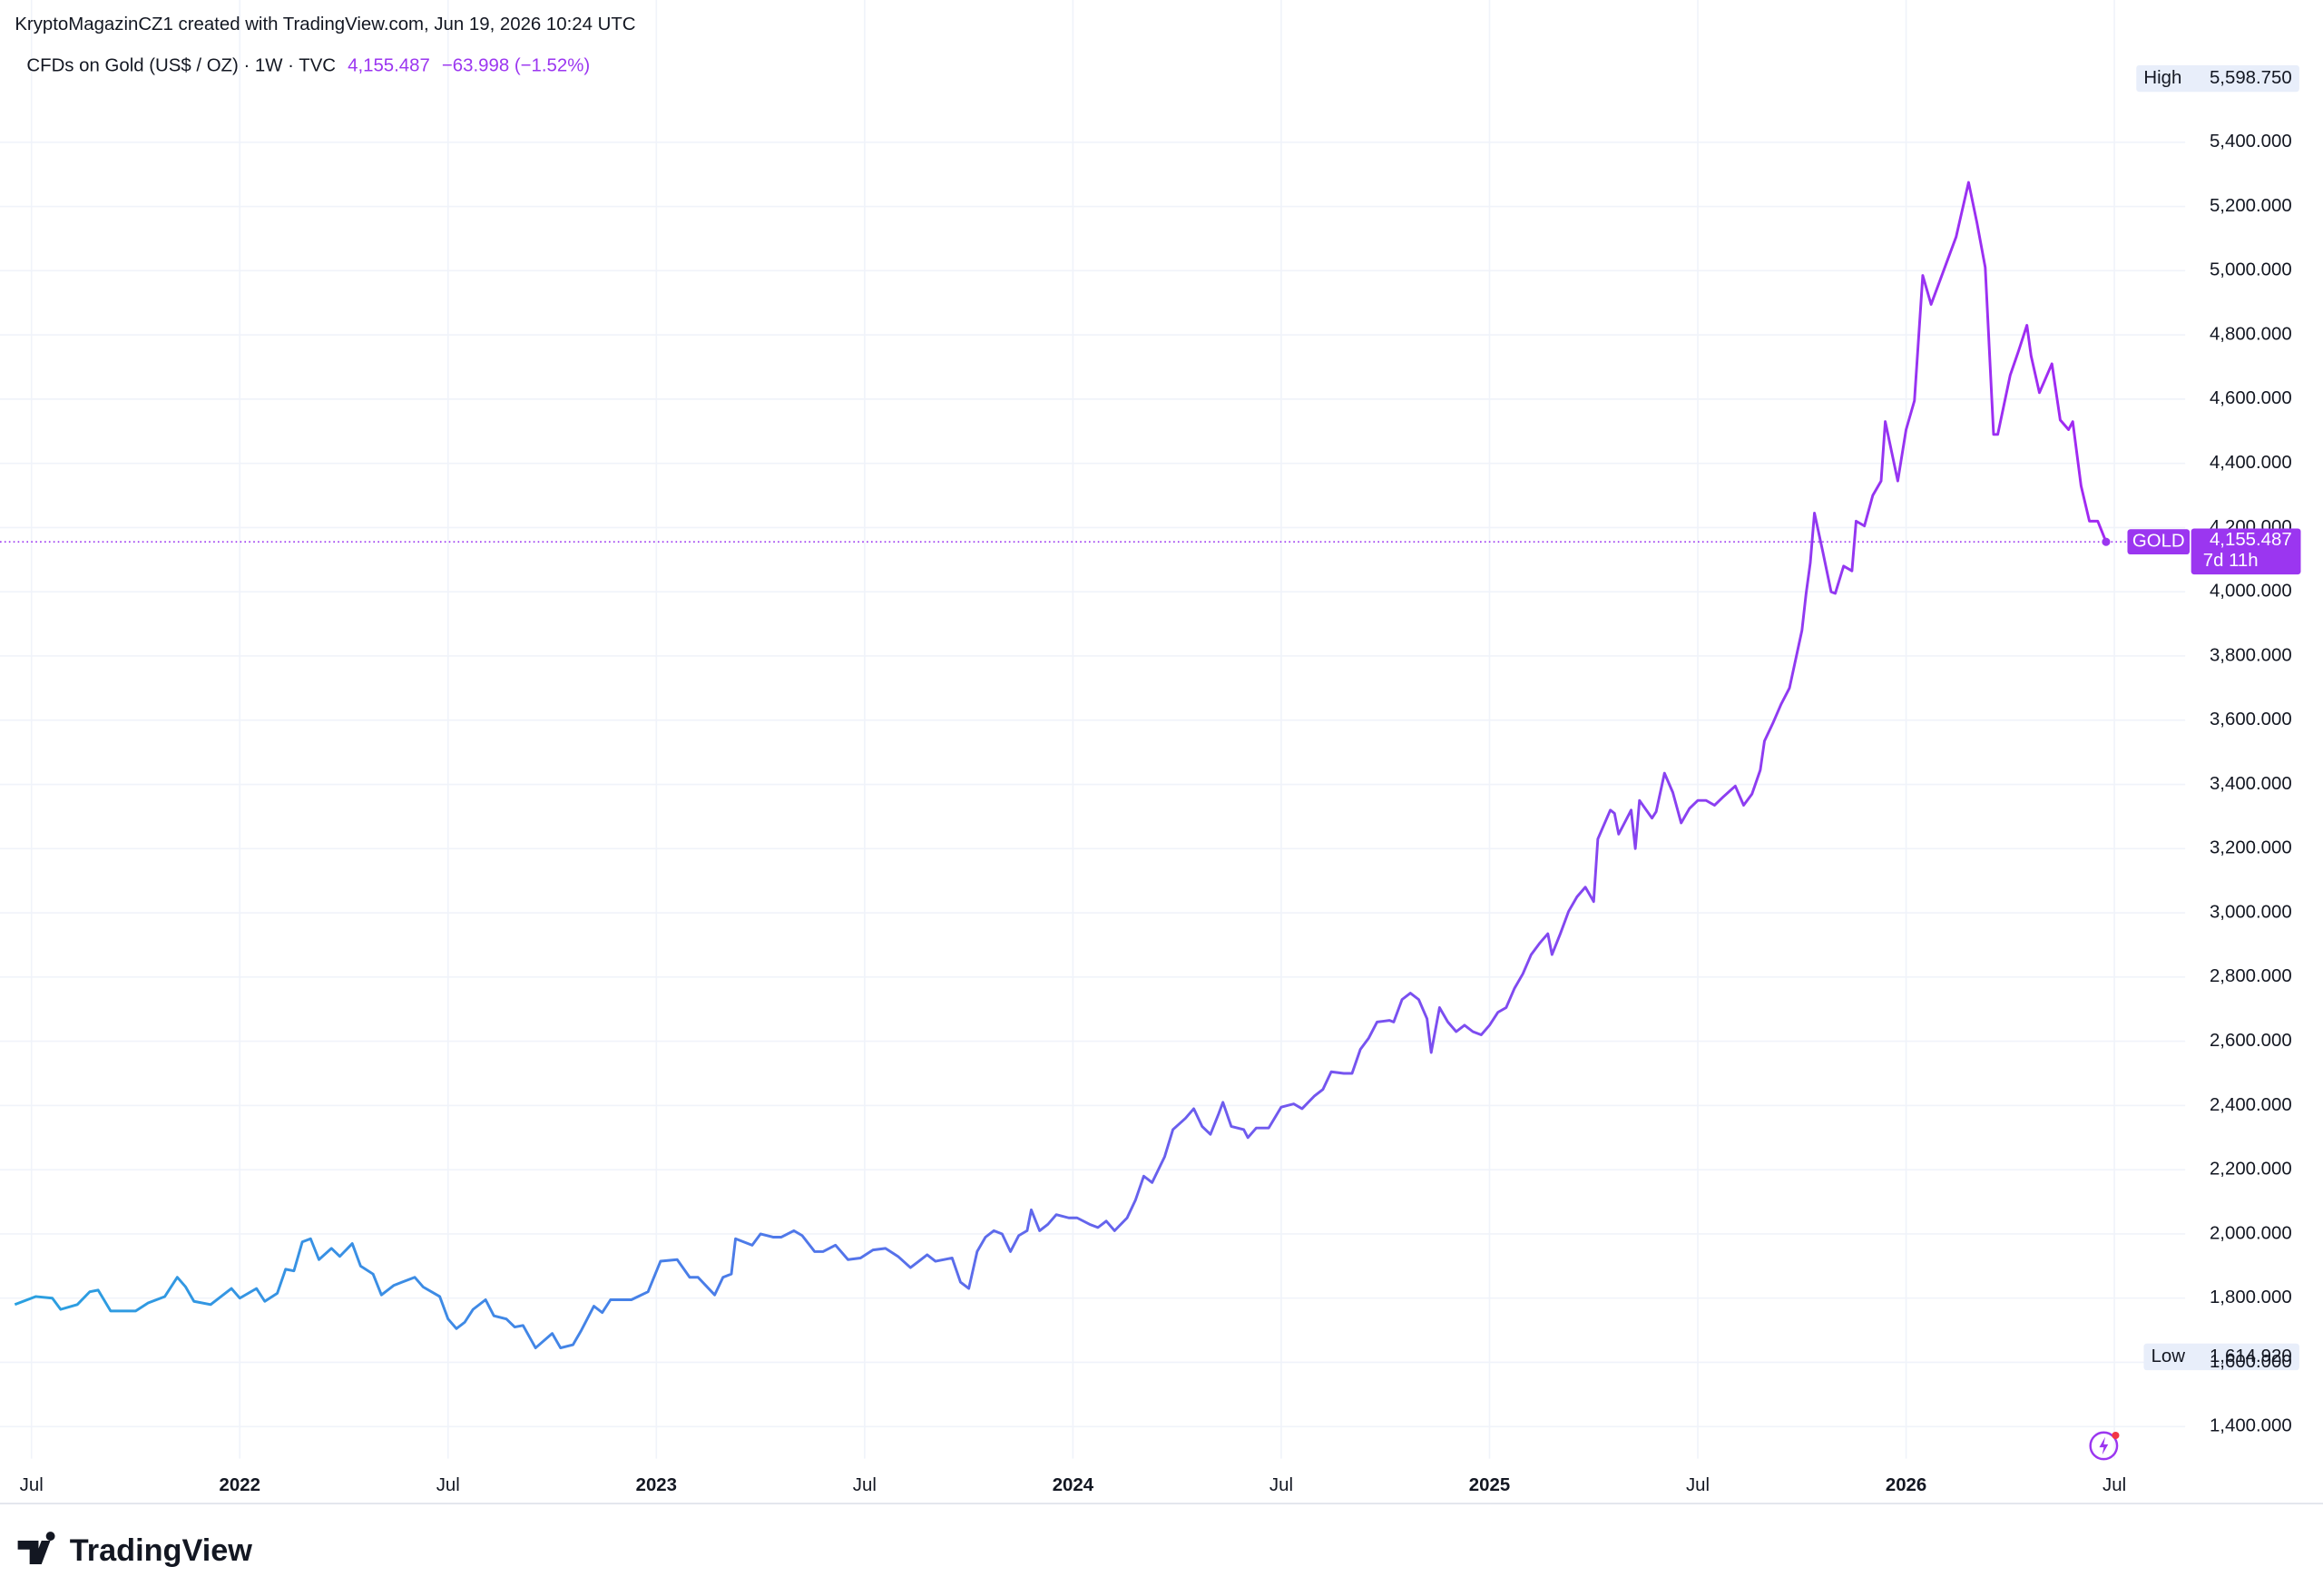  I want to click on x-tick-label: 2022, so click(240, 1485).